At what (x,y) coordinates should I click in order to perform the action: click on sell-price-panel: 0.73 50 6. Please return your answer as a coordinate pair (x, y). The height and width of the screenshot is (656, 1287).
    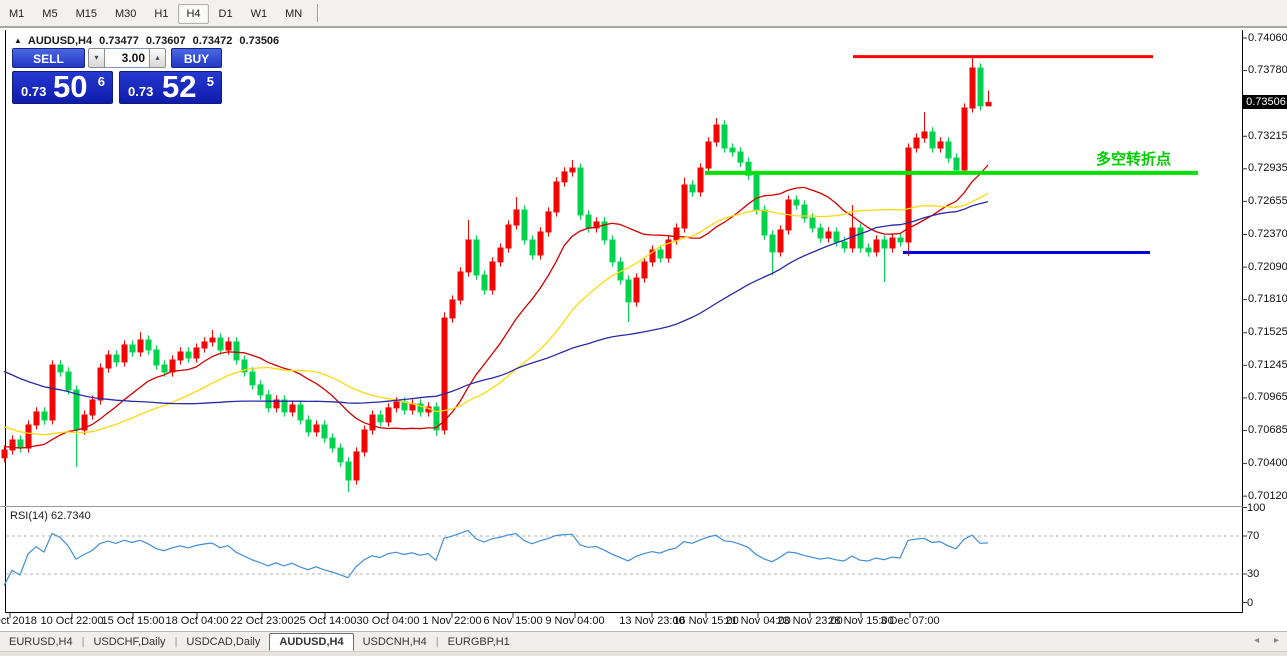
    Looking at the image, I should click on (62, 86).